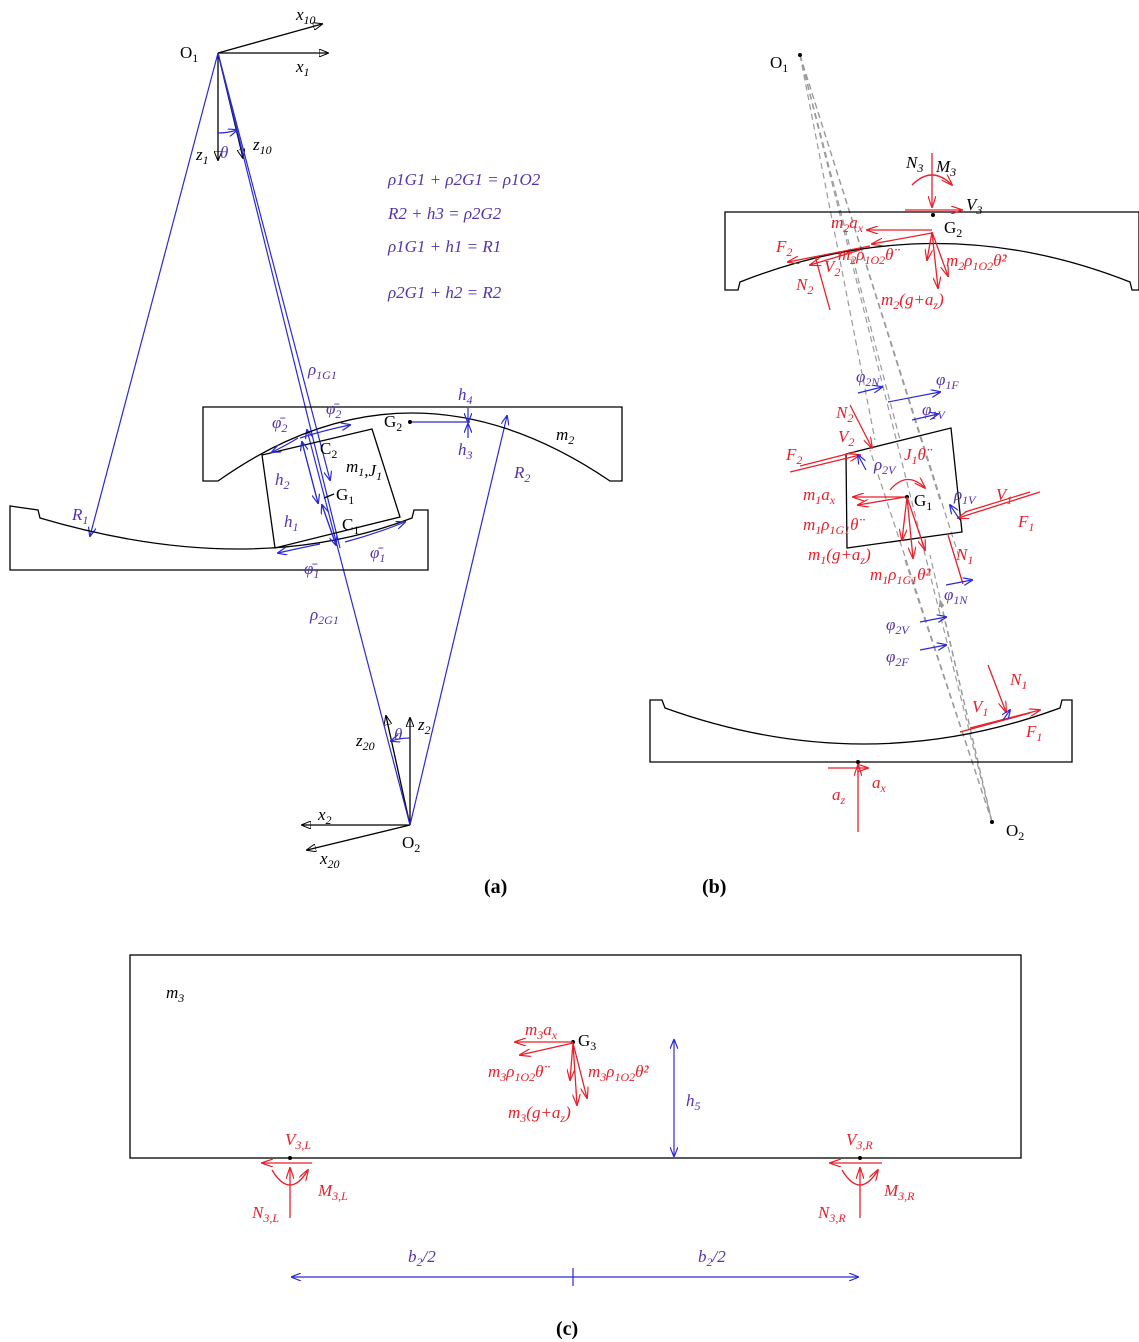  What do you see at coordinates (273, 266) in the screenshot?
I see `rho1g1-line` at bounding box center [273, 266].